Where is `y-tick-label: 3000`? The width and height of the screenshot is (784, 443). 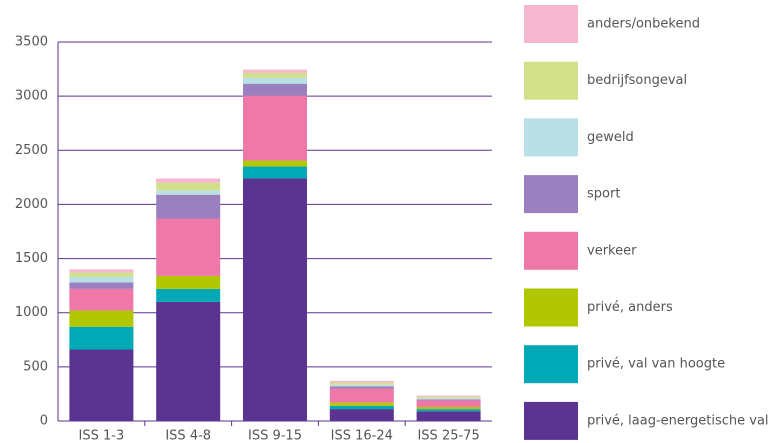 y-tick-label: 3000 is located at coordinates (31, 96).